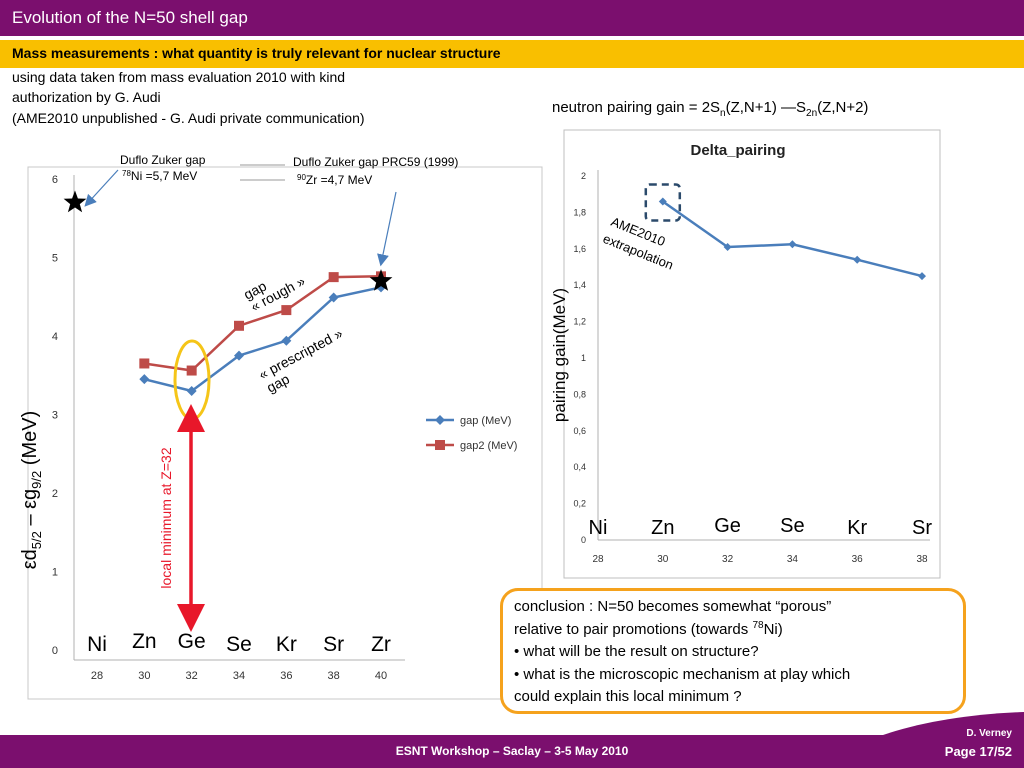  I want to click on local-minimum-label: local minimum at Z=32, so click(166, 517).